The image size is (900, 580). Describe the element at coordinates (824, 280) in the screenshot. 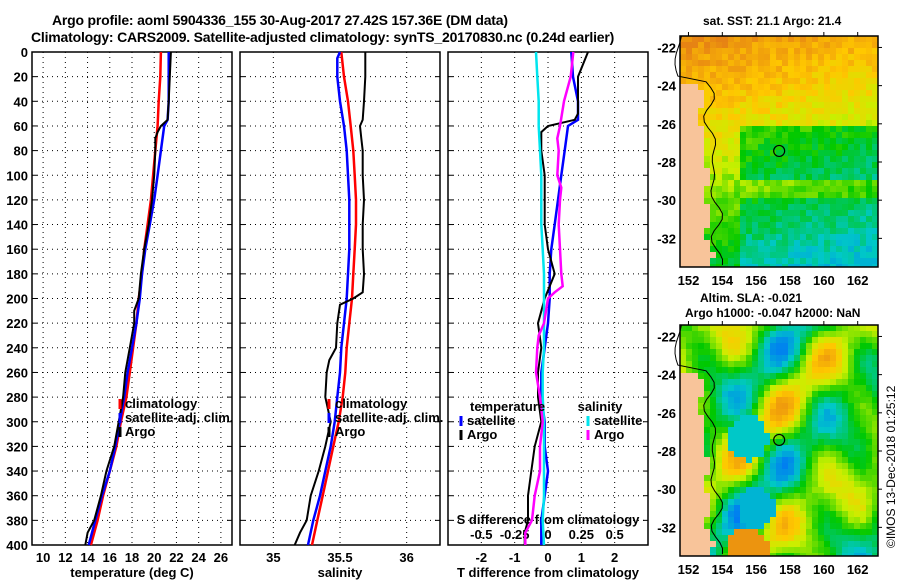

I see `map-lon-label: 160` at that location.